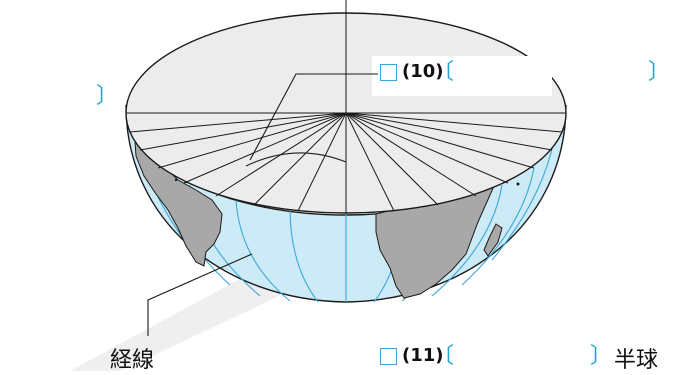 Image resolution: width=678 pixels, height=375 pixels. What do you see at coordinates (296, 159) in the screenshot?
I see `angle-arc` at bounding box center [296, 159].